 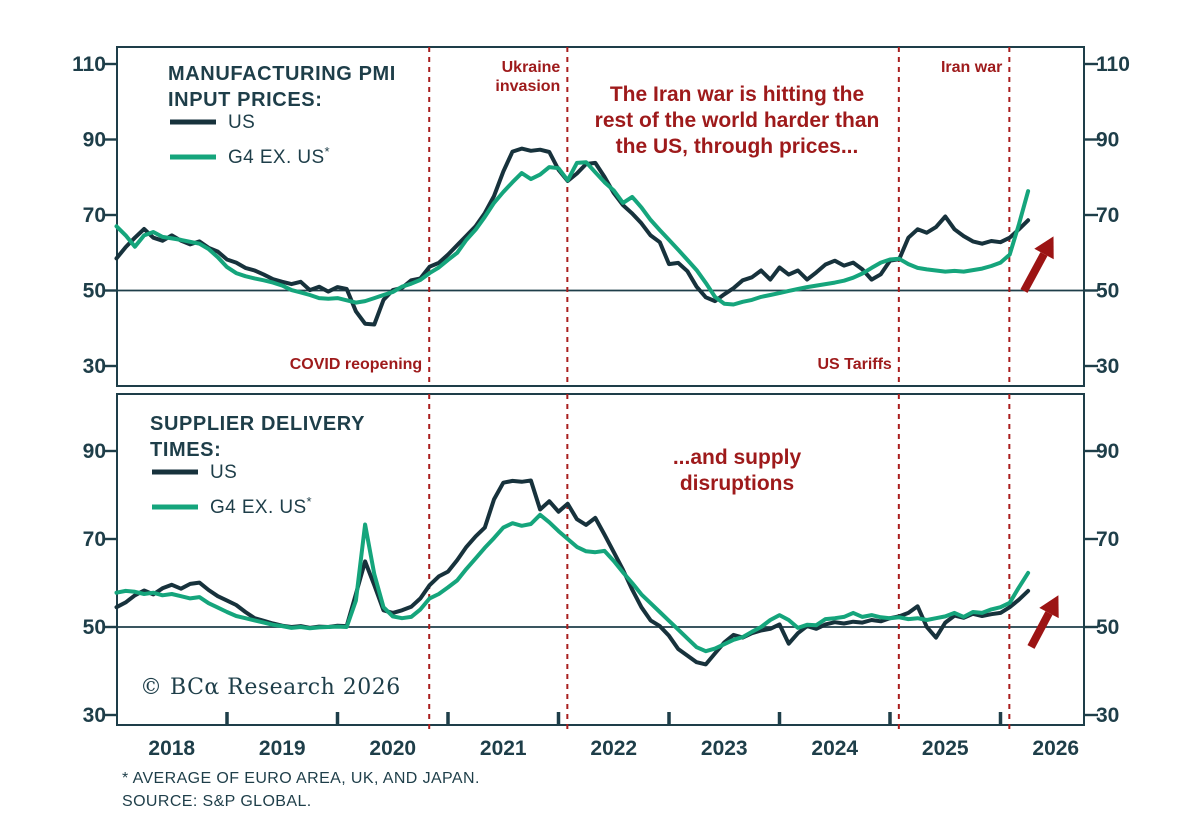 What do you see at coordinates (282, 748) in the screenshot?
I see `xtick-label-2019: 2019` at bounding box center [282, 748].